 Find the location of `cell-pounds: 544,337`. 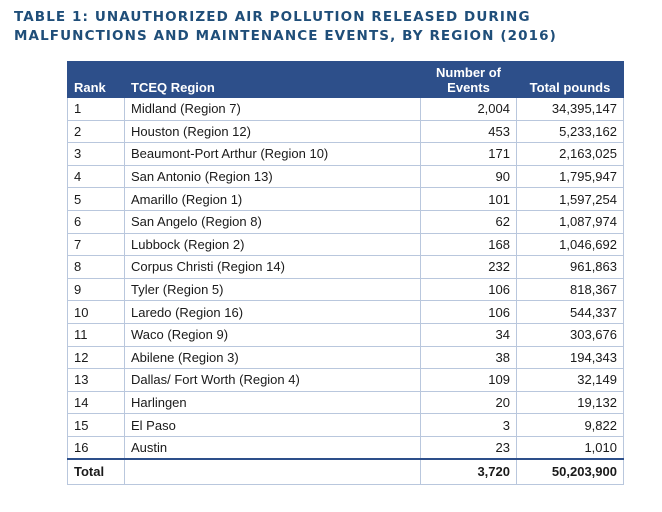

cell-pounds: 544,337 is located at coordinates (570, 312).